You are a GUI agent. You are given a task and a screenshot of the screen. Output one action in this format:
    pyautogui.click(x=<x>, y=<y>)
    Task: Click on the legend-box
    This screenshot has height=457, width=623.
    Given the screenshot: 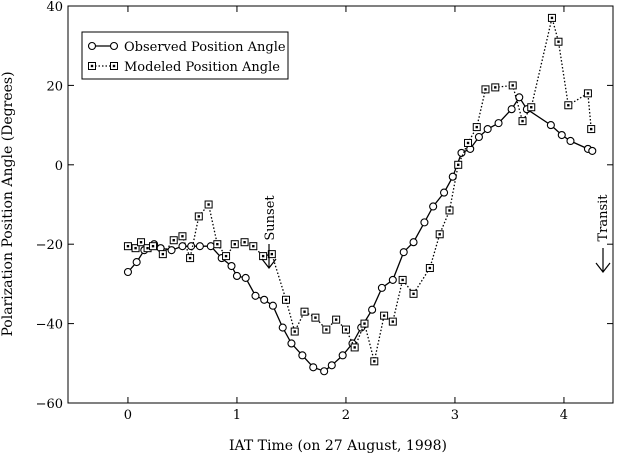 What is the action you would take?
    pyautogui.click(x=185, y=55)
    